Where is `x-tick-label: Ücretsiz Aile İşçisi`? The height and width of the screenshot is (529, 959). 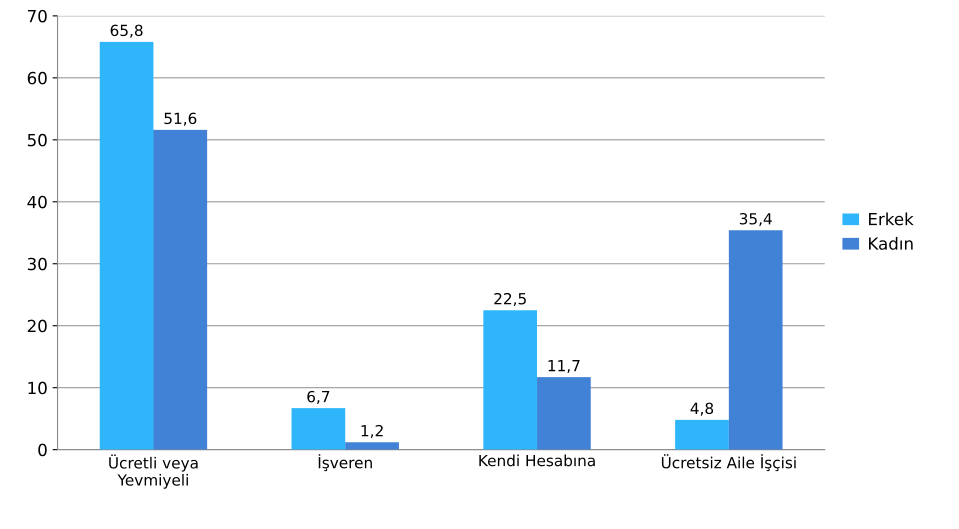 x-tick-label: Ücretsiz Aile İşçisi is located at coordinates (729, 463).